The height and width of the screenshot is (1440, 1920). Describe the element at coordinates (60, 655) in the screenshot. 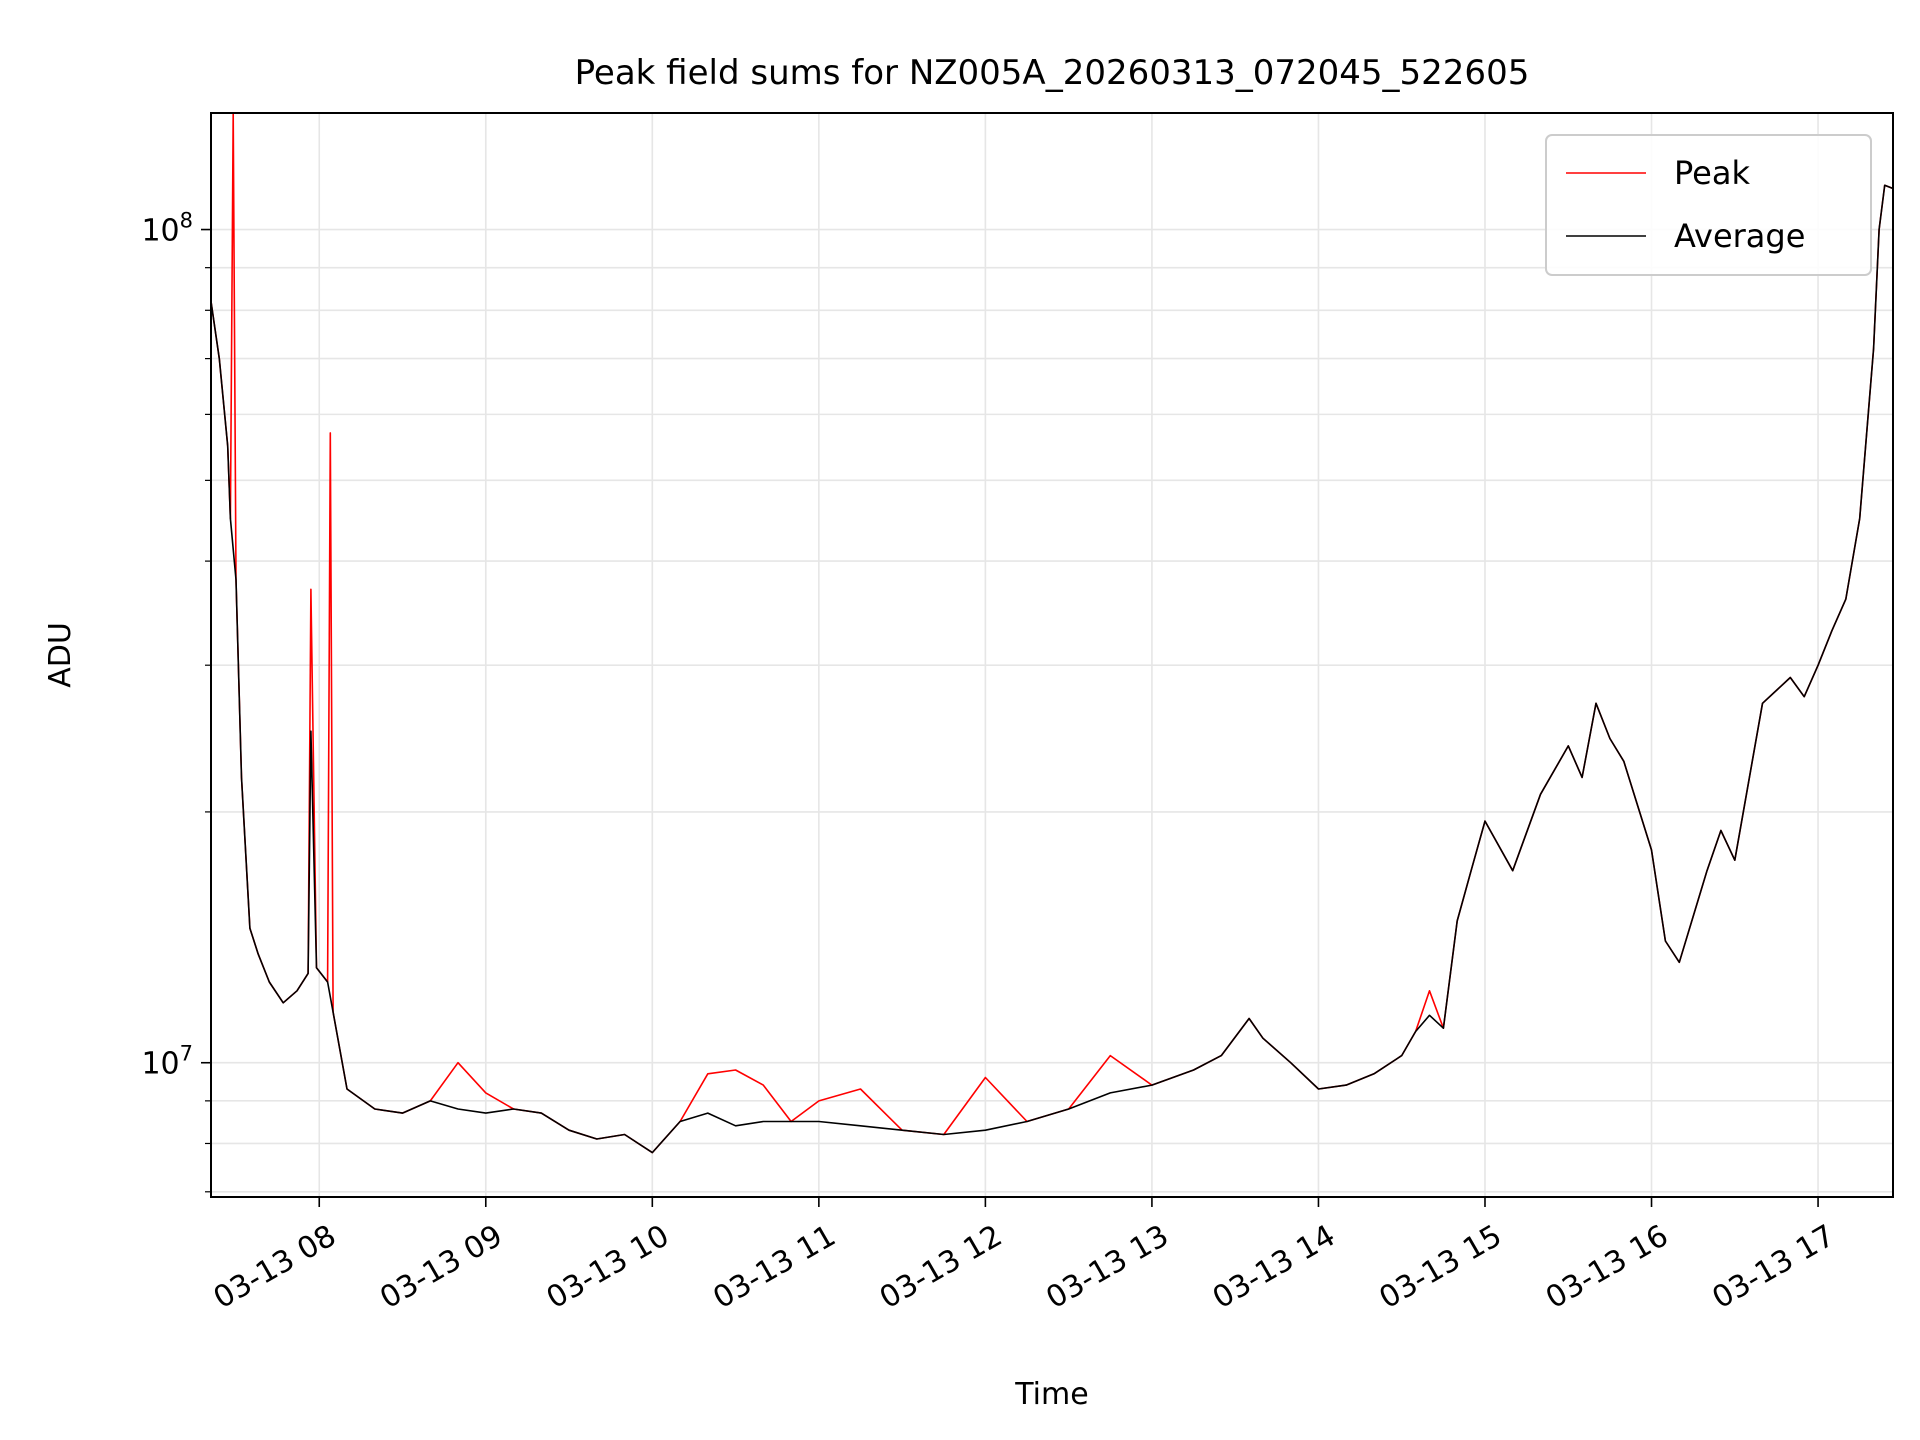

I see `y-axis-label: ADU` at that location.